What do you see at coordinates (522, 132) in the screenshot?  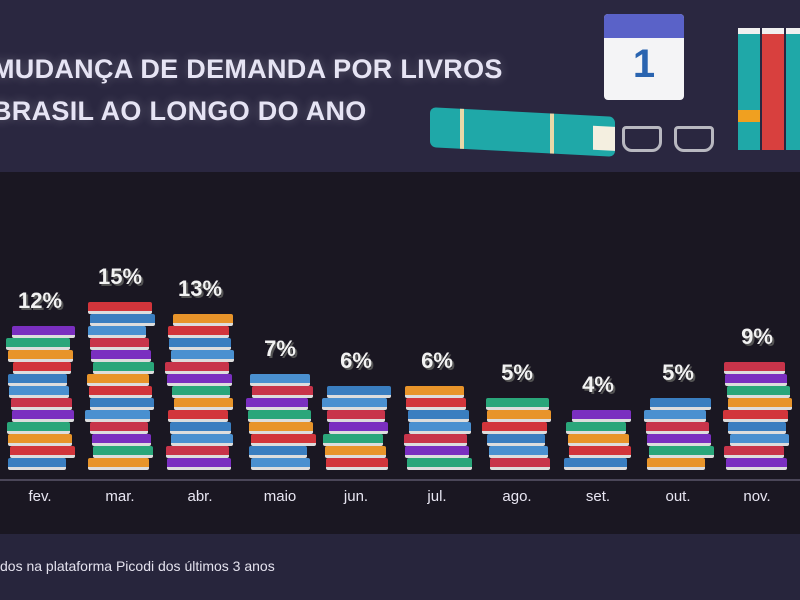 I see `book-illustration` at bounding box center [522, 132].